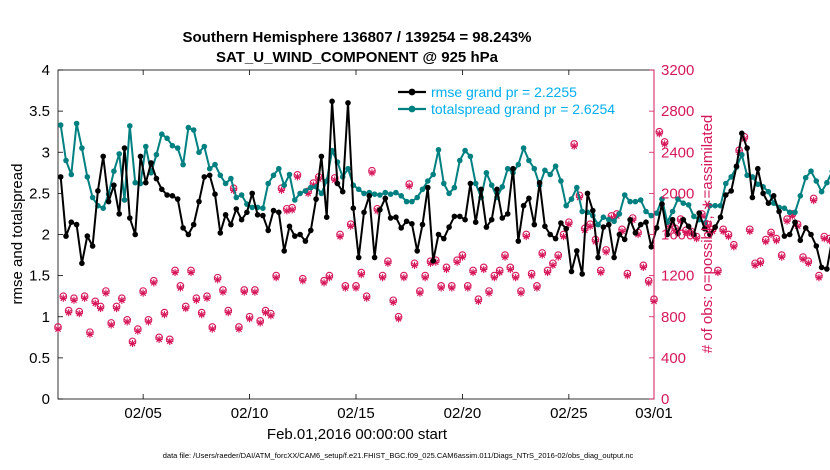 The height and width of the screenshot is (470, 830). Describe the element at coordinates (673, 358) in the screenshot. I see `y-right-tick-label: 400` at that location.